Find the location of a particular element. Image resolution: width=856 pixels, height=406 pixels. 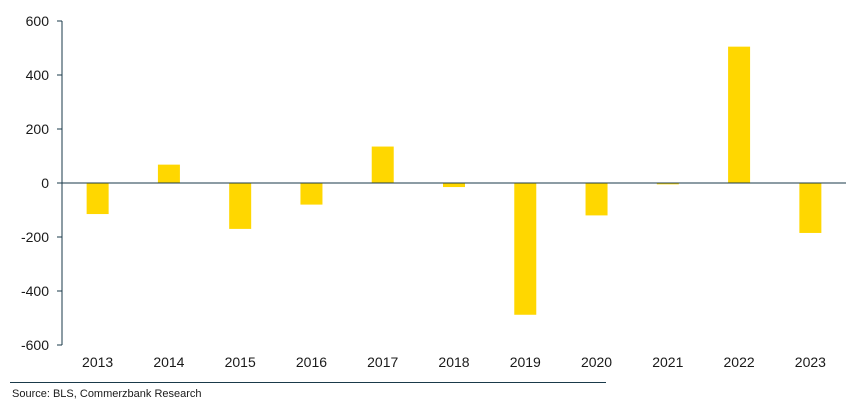

x-tick-label: 2015 is located at coordinates (240, 362).